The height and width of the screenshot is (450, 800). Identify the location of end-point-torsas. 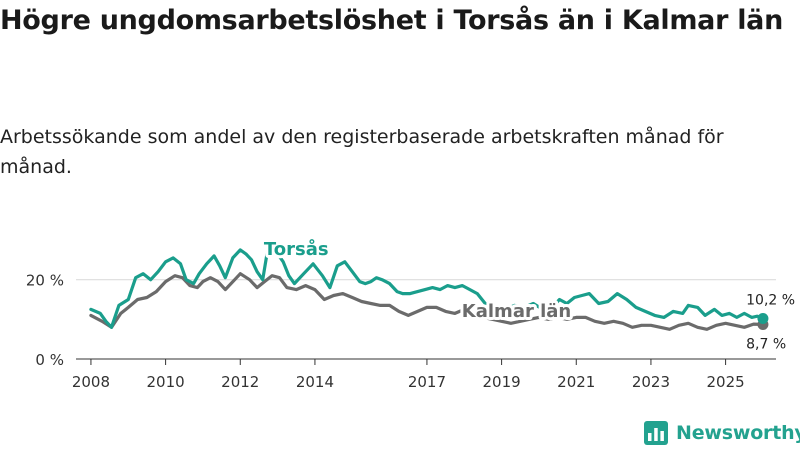
(763, 319).